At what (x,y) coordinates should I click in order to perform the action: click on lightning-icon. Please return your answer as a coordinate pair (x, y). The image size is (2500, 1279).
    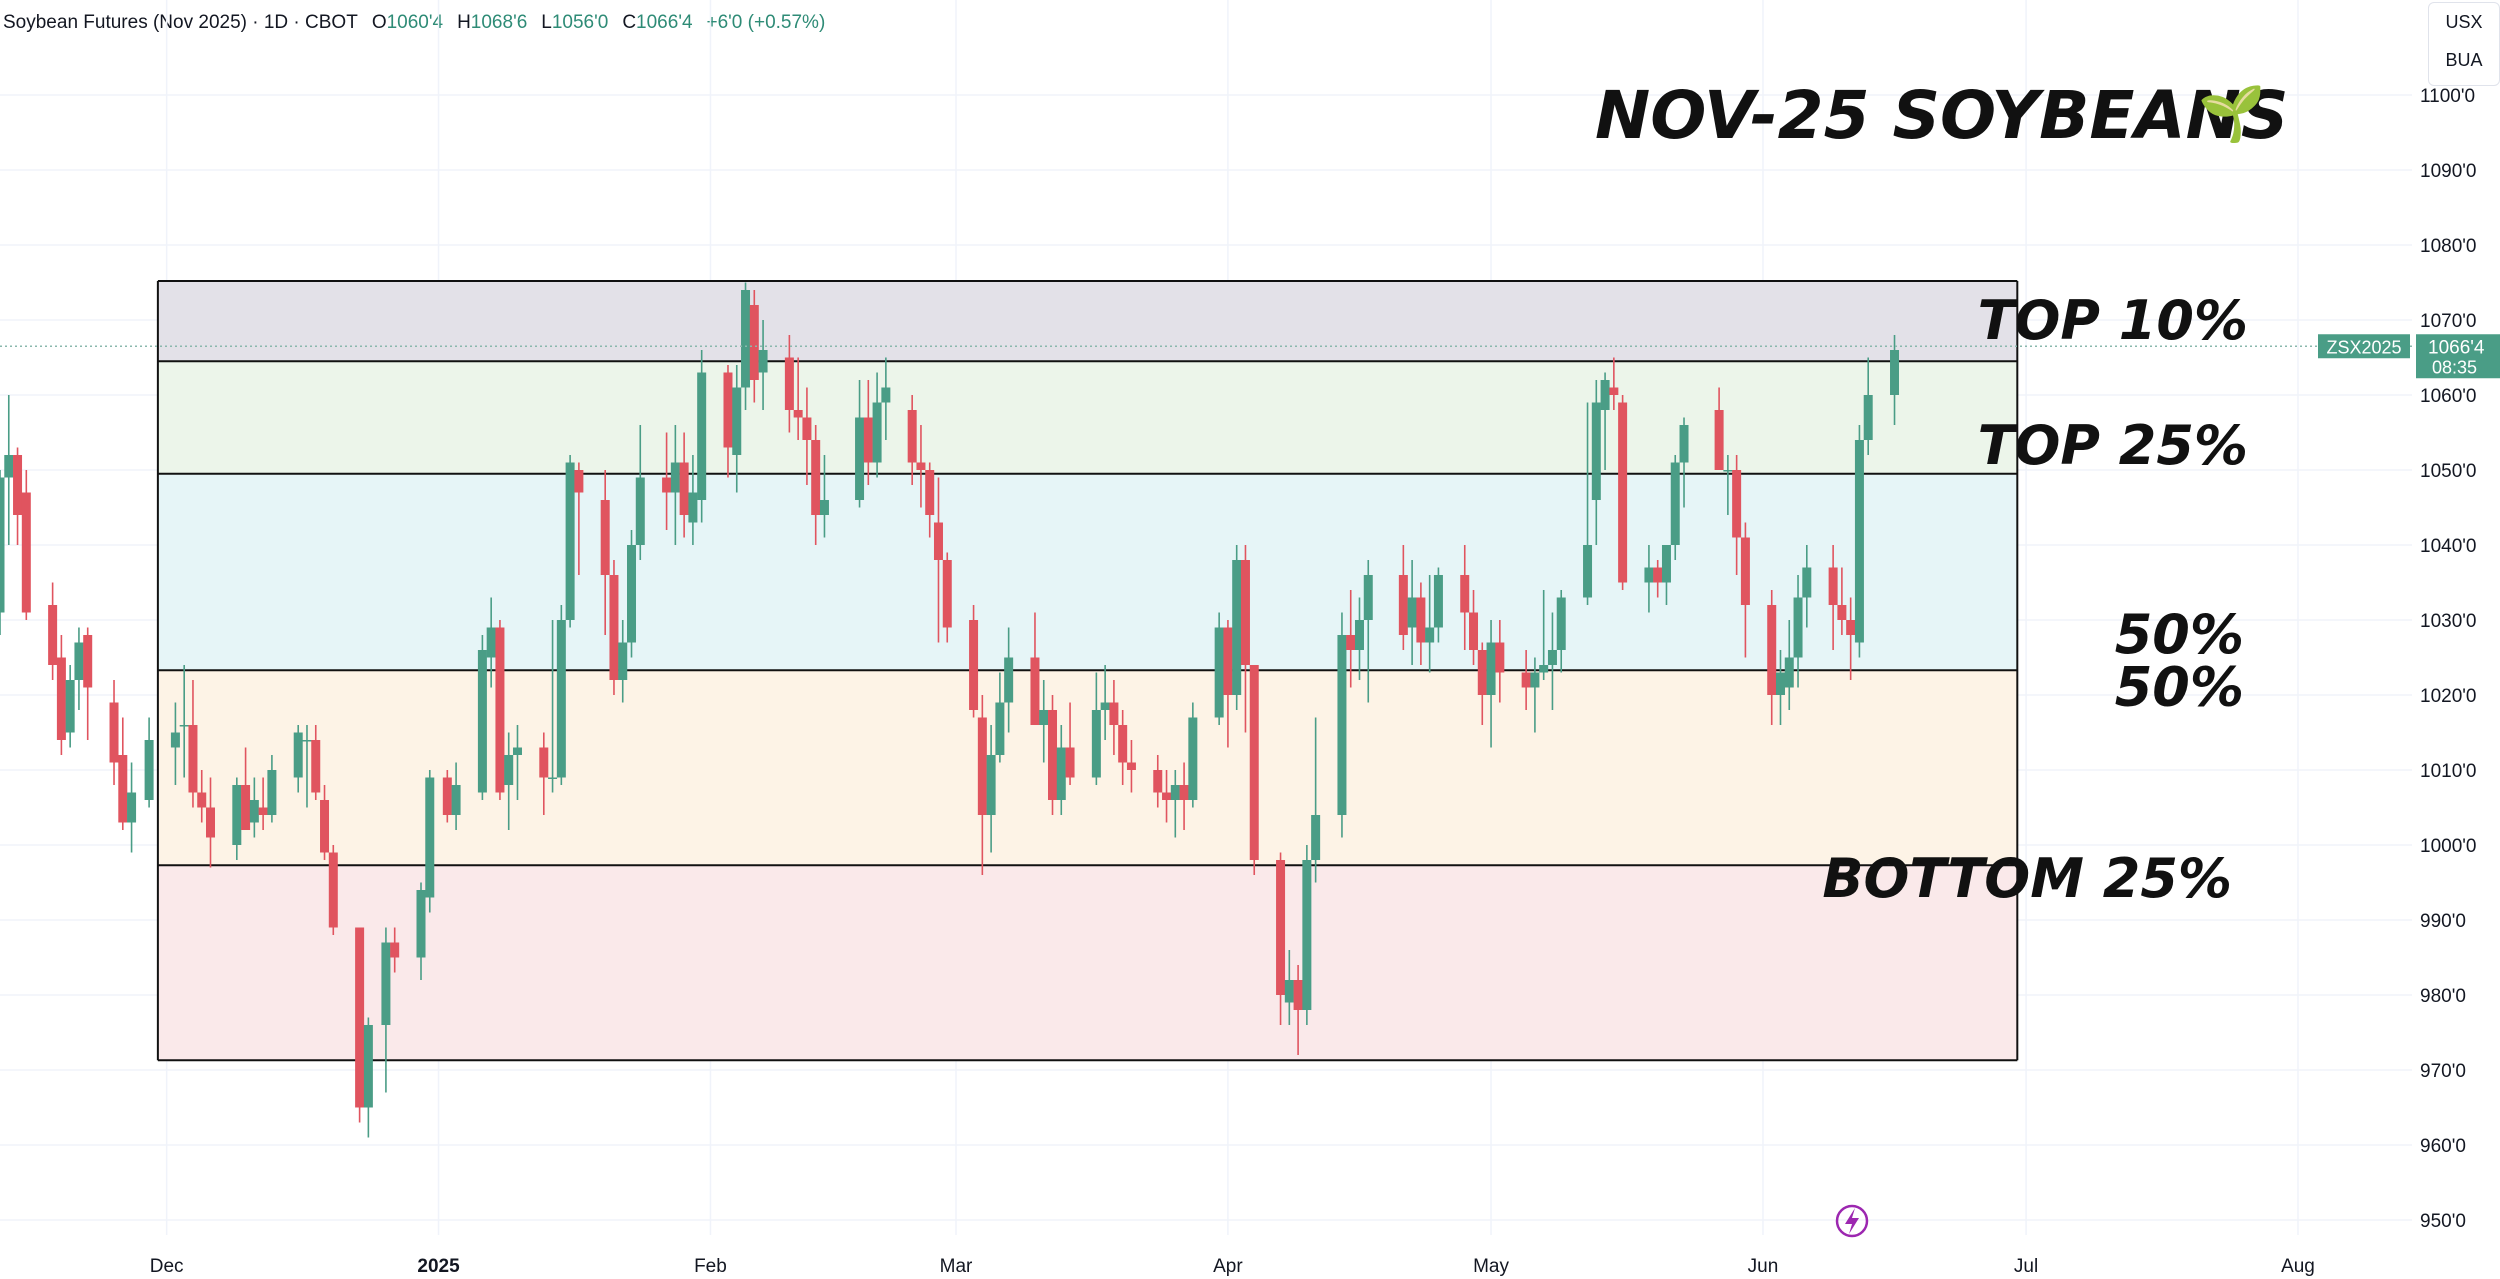
    Looking at the image, I should click on (1852, 1221).